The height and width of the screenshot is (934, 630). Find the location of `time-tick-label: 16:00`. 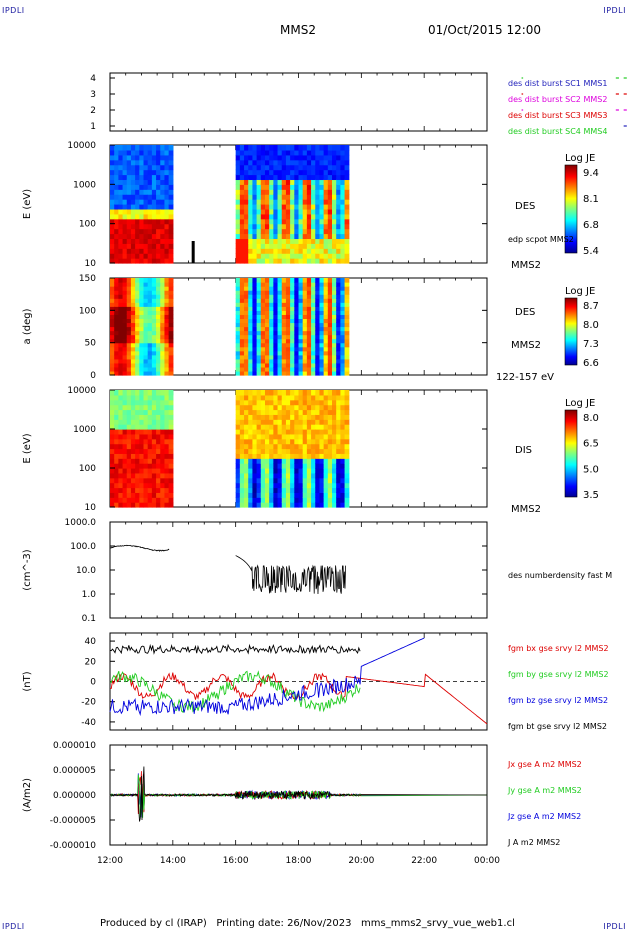

time-tick-label: 16:00 is located at coordinates (236, 861).